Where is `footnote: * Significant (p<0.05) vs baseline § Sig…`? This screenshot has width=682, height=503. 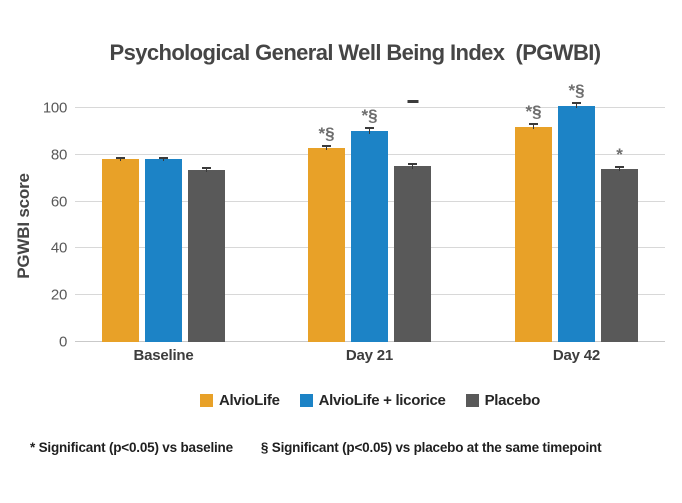 footnote: * Significant (p<0.05) vs baseline § Sig… is located at coordinates (350, 447).